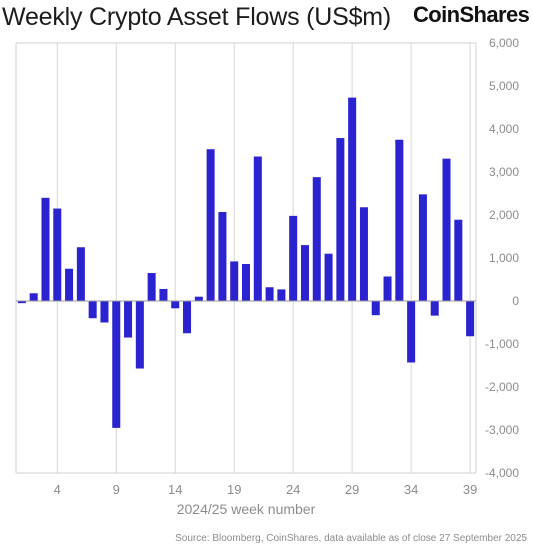  What do you see at coordinates (234, 489) in the screenshot?
I see `x-tick-label: 19` at bounding box center [234, 489].